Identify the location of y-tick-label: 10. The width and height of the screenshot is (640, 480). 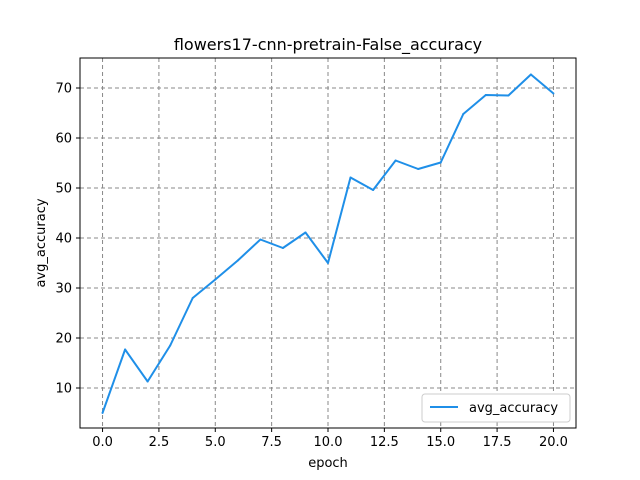
(63, 389).